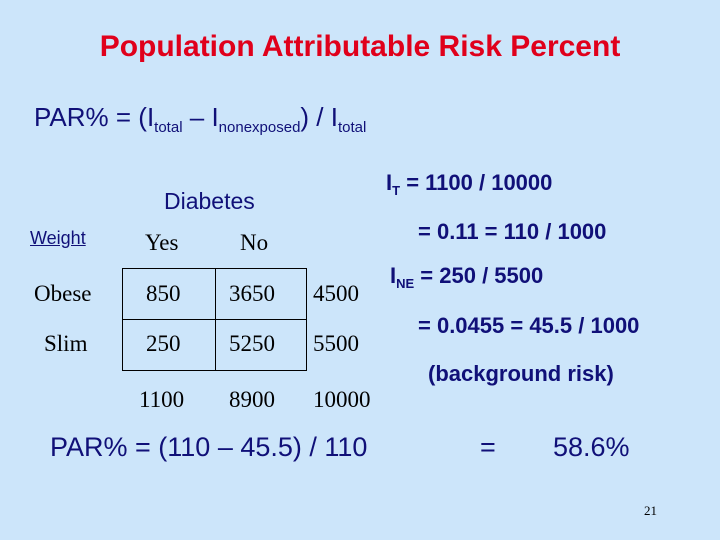  I want to click on slide-title: Population Attributable Risk Percent, so click(360, 46).